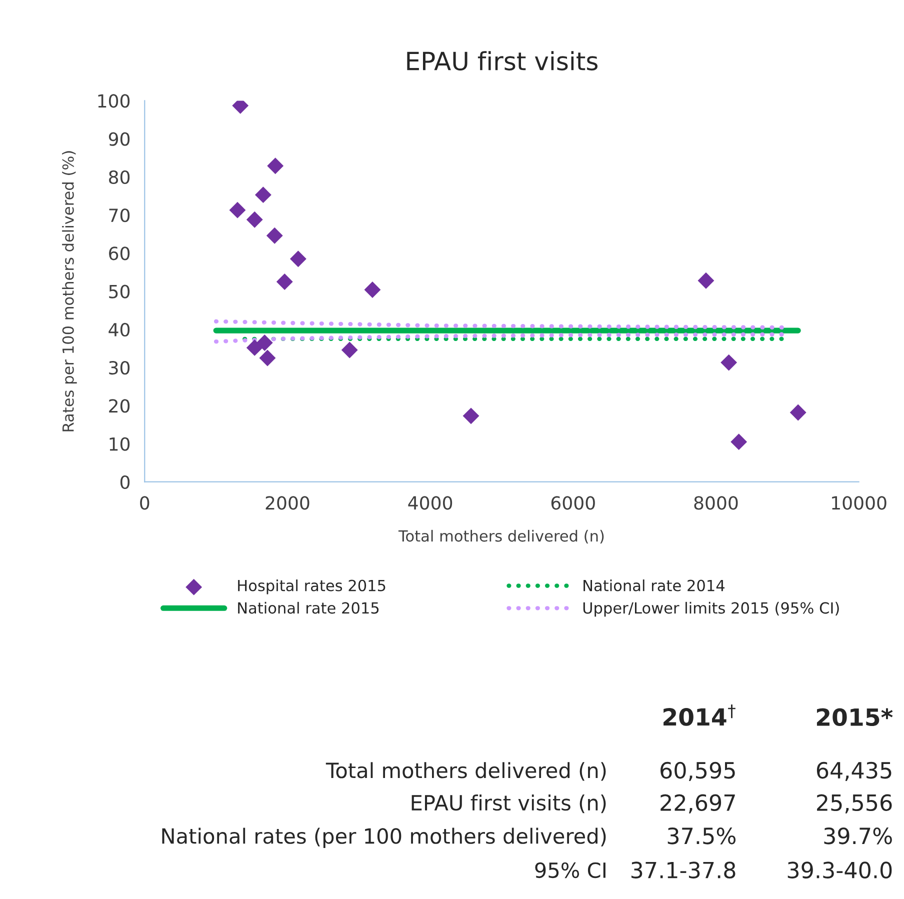  What do you see at coordinates (119, 253) in the screenshot?
I see `y-tick-label: 60` at bounding box center [119, 253].